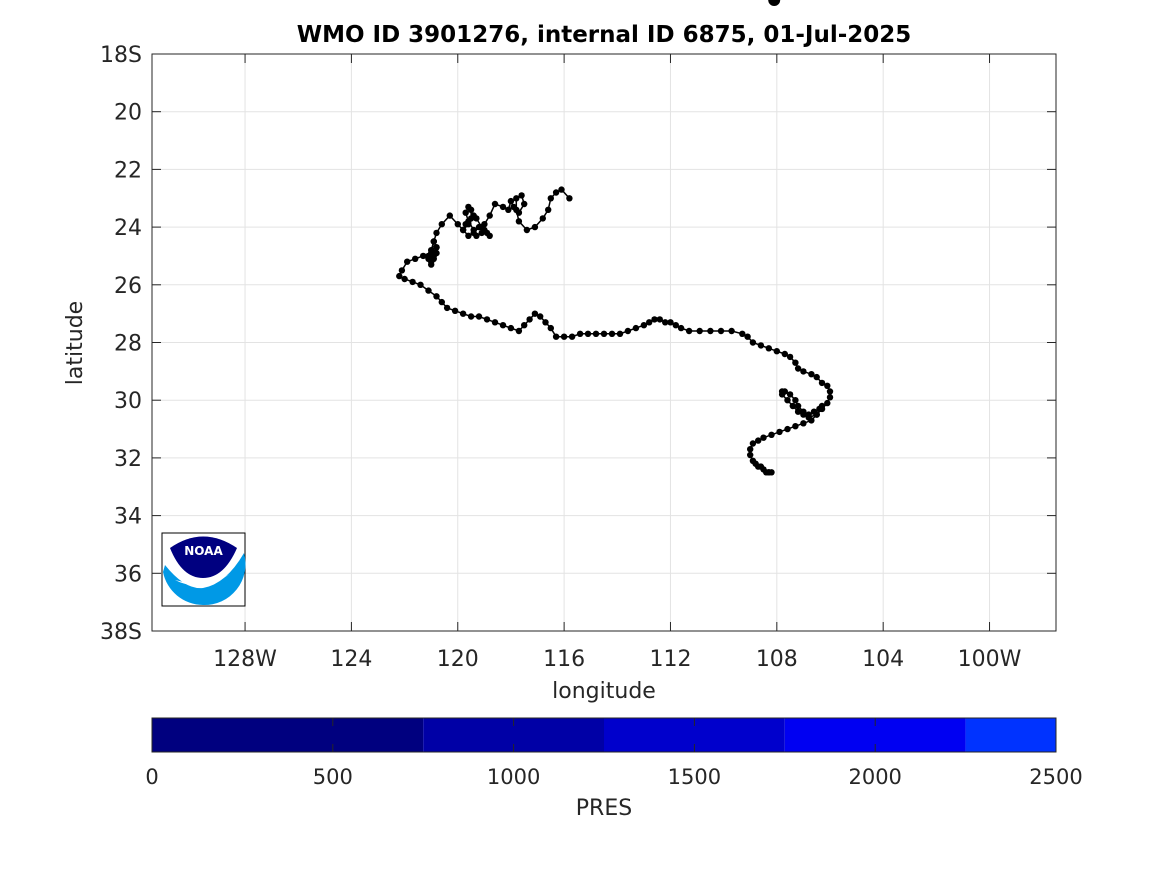  Describe the element at coordinates (604, 735) in the screenshot. I see `colorbar-segments` at that location.